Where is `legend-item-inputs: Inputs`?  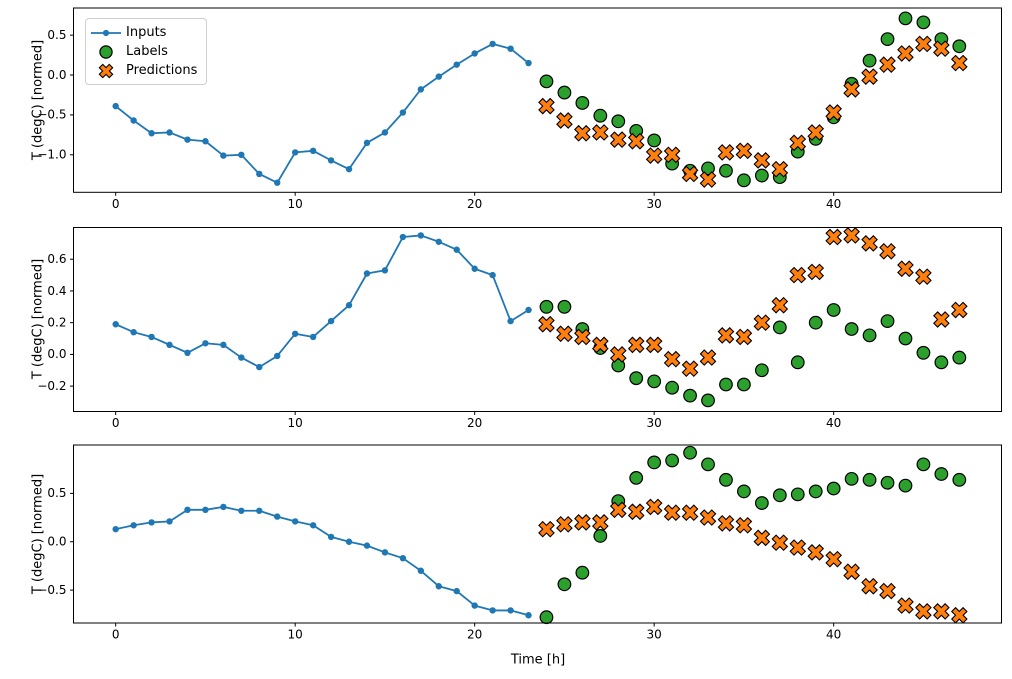 legend-item-inputs: Inputs is located at coordinates (144, 32).